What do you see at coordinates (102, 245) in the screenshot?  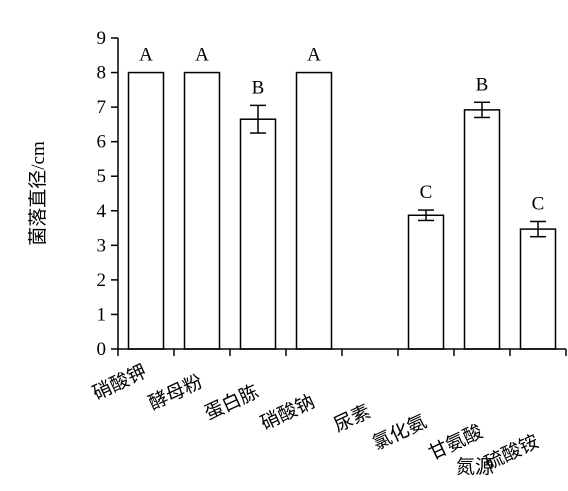 I see `y-tick-label: 3` at bounding box center [102, 245].